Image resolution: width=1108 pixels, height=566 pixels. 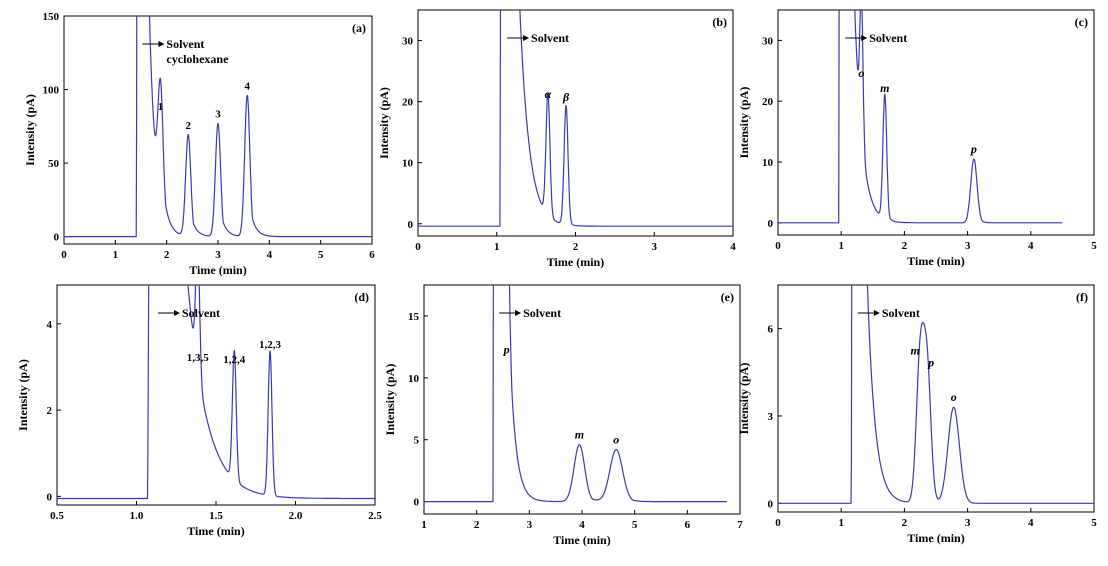 I want to click on panel-letter: (b), so click(x=719, y=22).